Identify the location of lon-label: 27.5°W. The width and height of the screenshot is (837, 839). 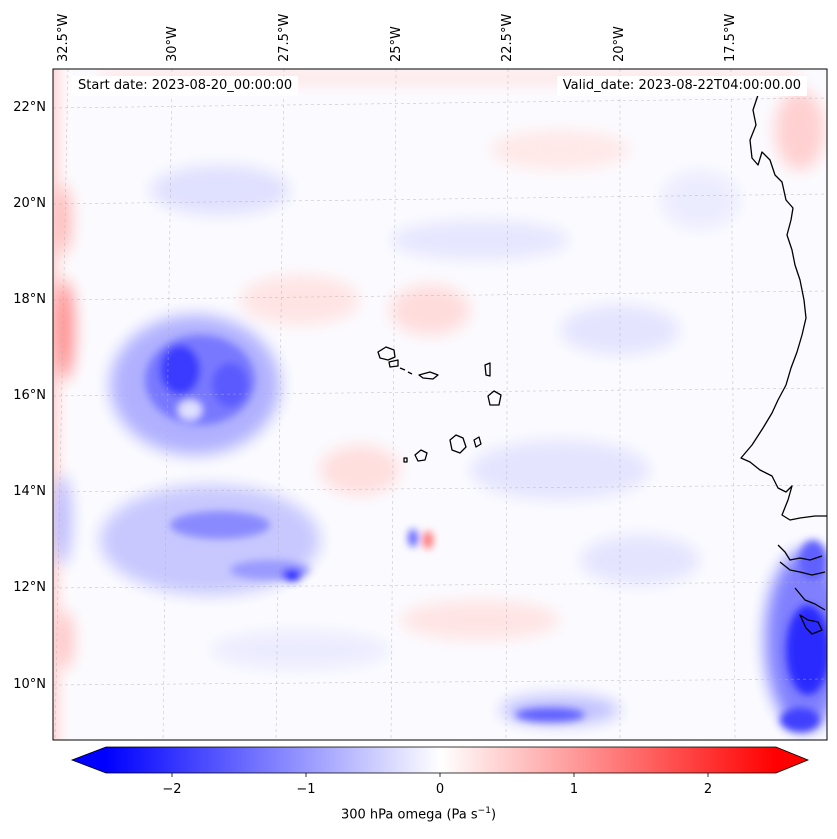
(284, 38).